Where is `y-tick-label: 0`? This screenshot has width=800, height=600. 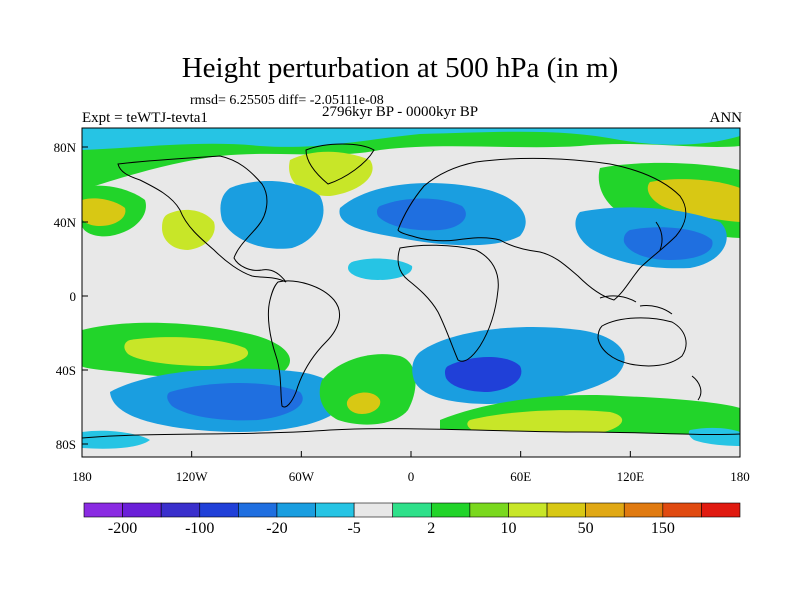
y-tick-label: 0 is located at coordinates (73, 296).